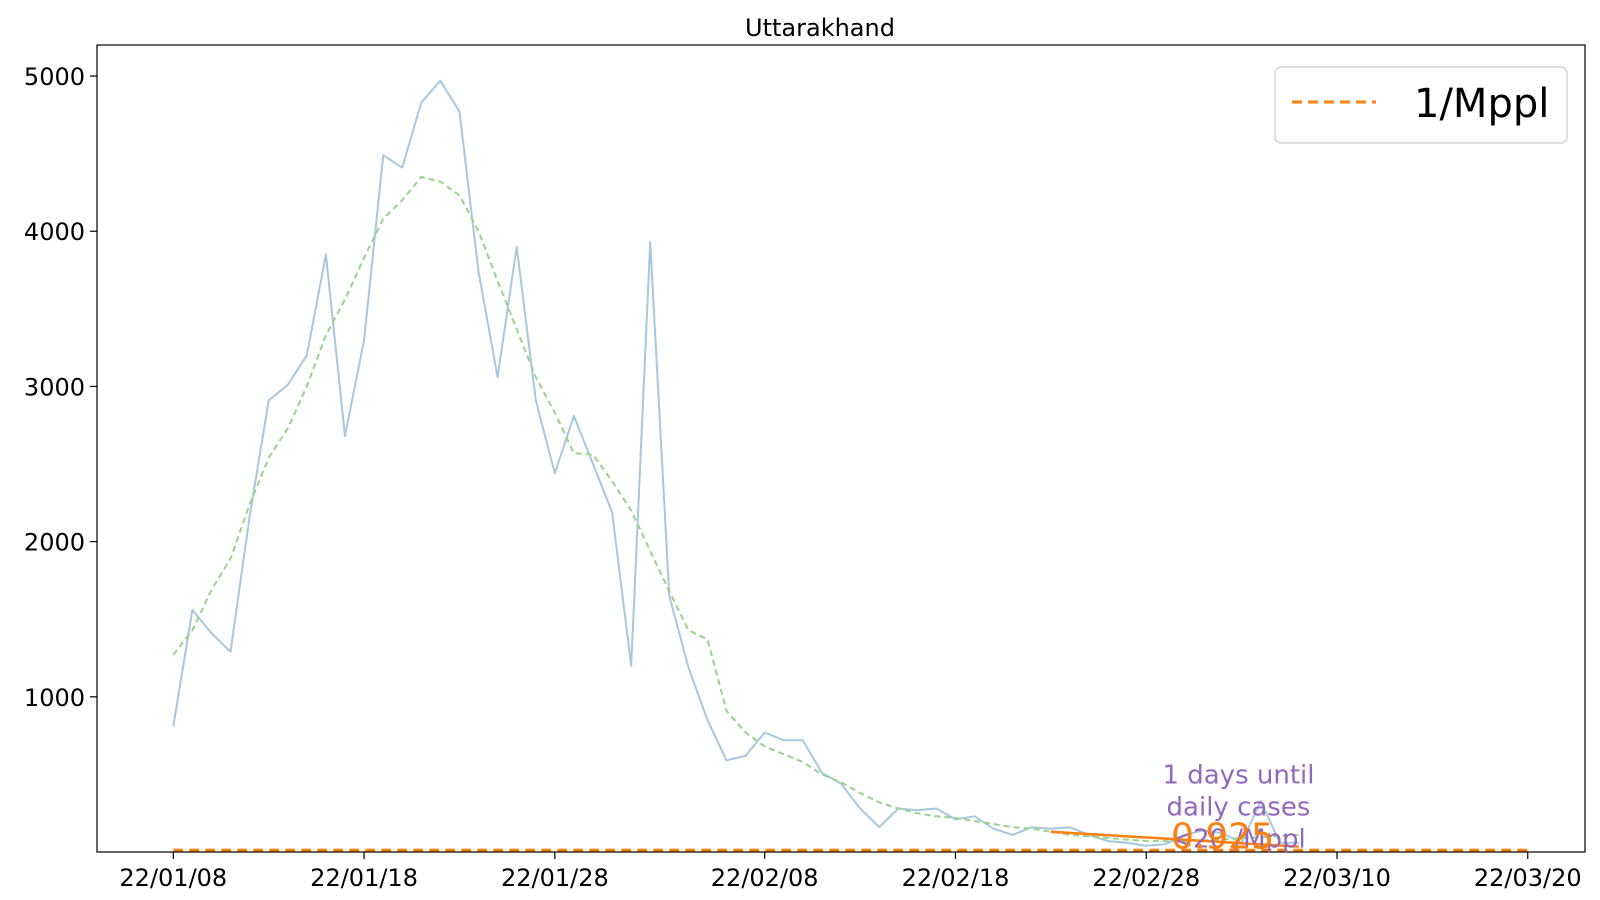  Describe the element at coordinates (54, 77) in the screenshot. I see `y-tick-label: 5000` at that location.